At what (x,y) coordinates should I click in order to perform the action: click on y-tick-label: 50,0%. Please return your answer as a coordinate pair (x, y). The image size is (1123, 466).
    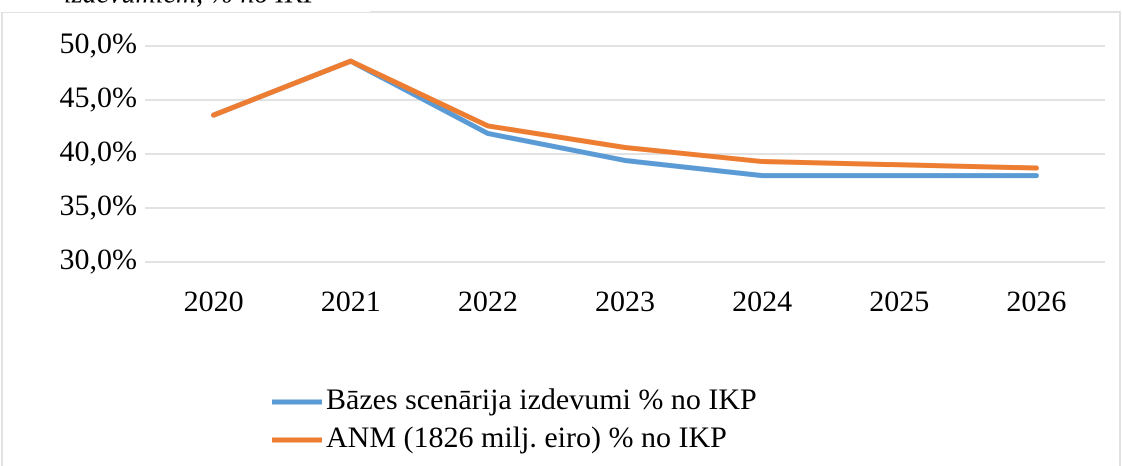
    Looking at the image, I should click on (99, 43).